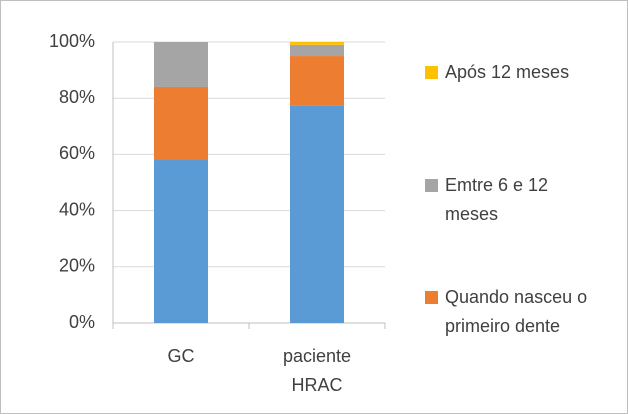  What do you see at coordinates (82, 322) in the screenshot?
I see `y-tick-label: 0%` at bounding box center [82, 322].